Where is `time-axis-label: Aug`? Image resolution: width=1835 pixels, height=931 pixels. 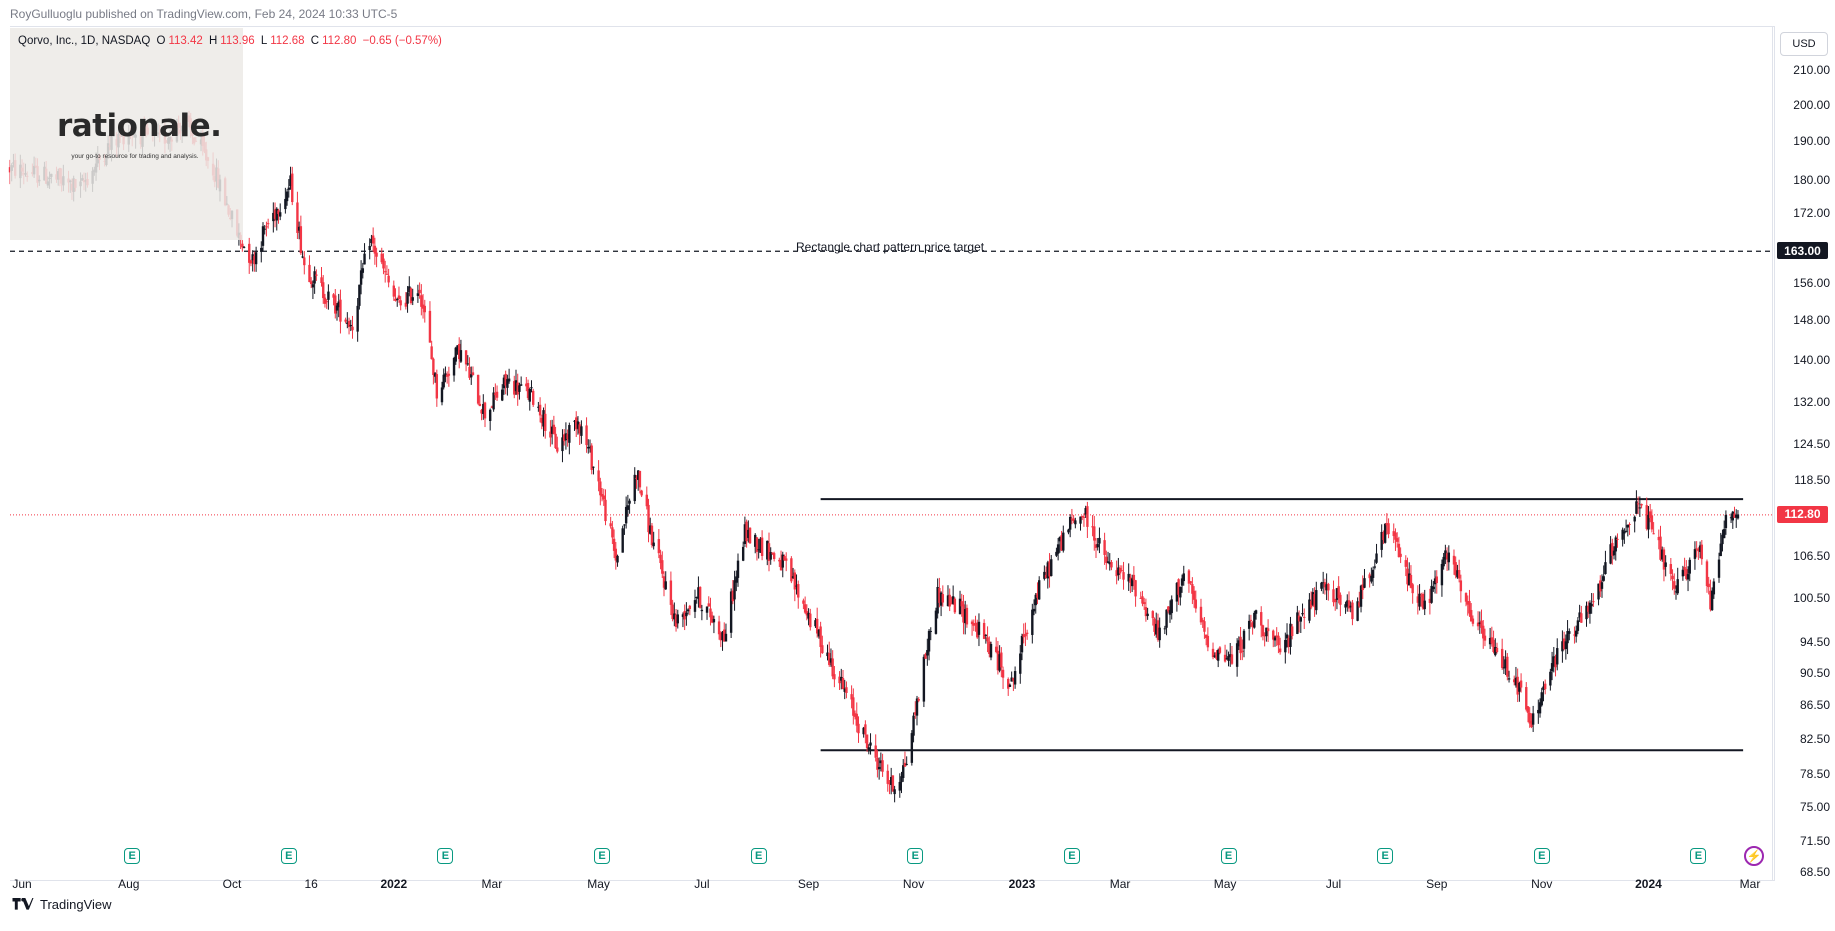 time-axis-label: Aug is located at coordinates (129, 884).